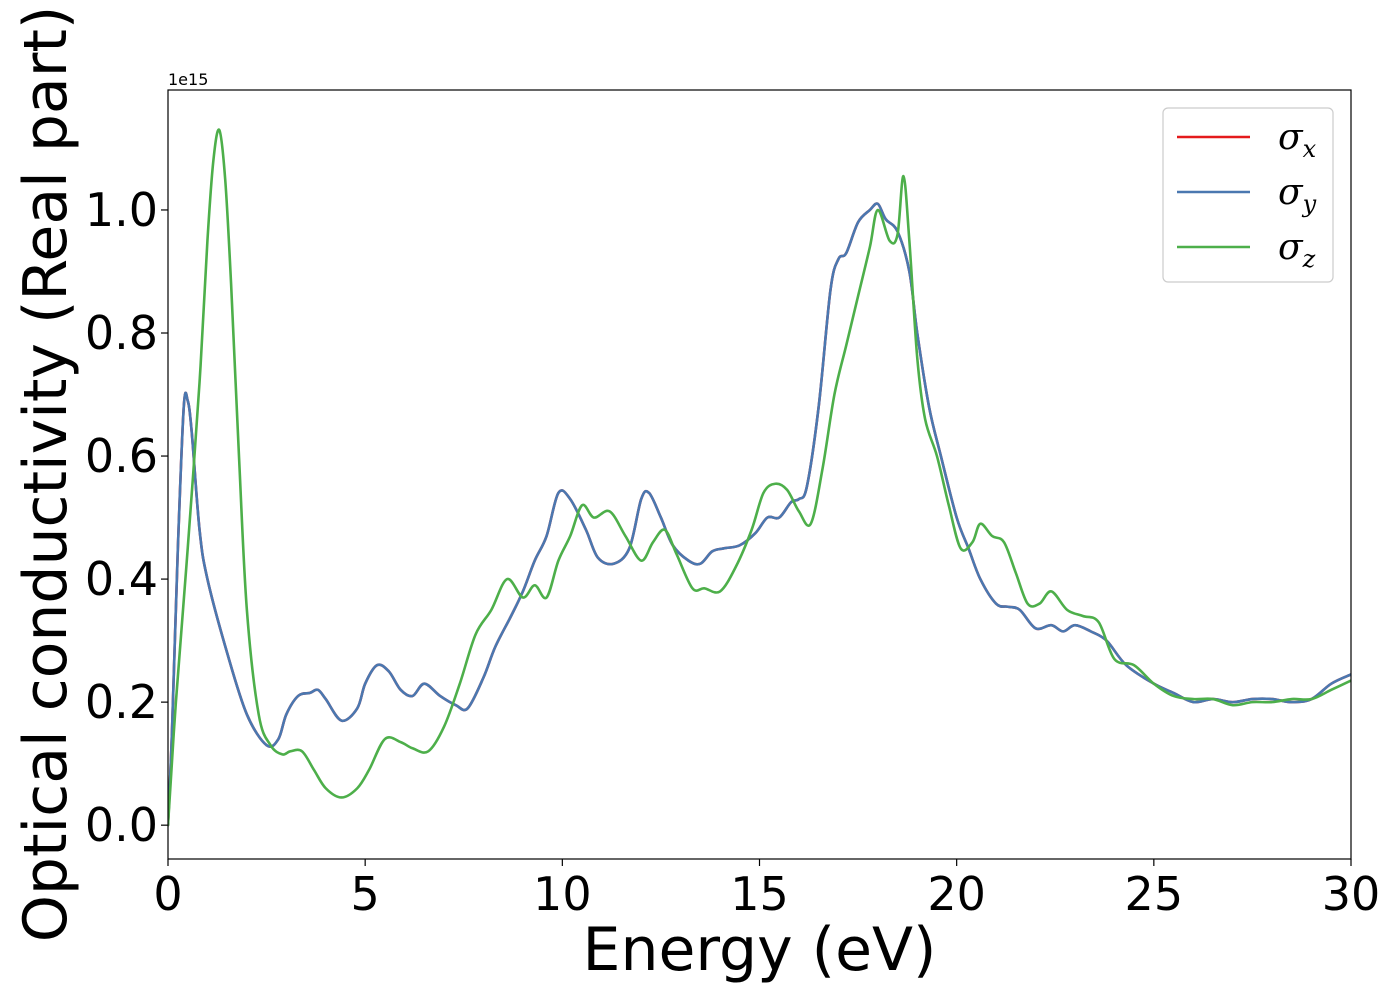 This screenshot has width=1400, height=1000. Describe the element at coordinates (365, 894) in the screenshot. I see `x-tick-label: 5` at that location.